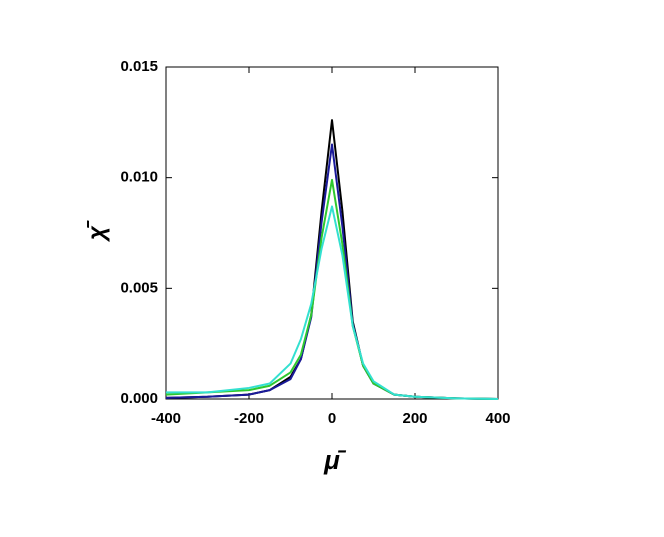 The width and height of the screenshot is (664, 537). I want to click on x-tick-label: 0, so click(332, 418).